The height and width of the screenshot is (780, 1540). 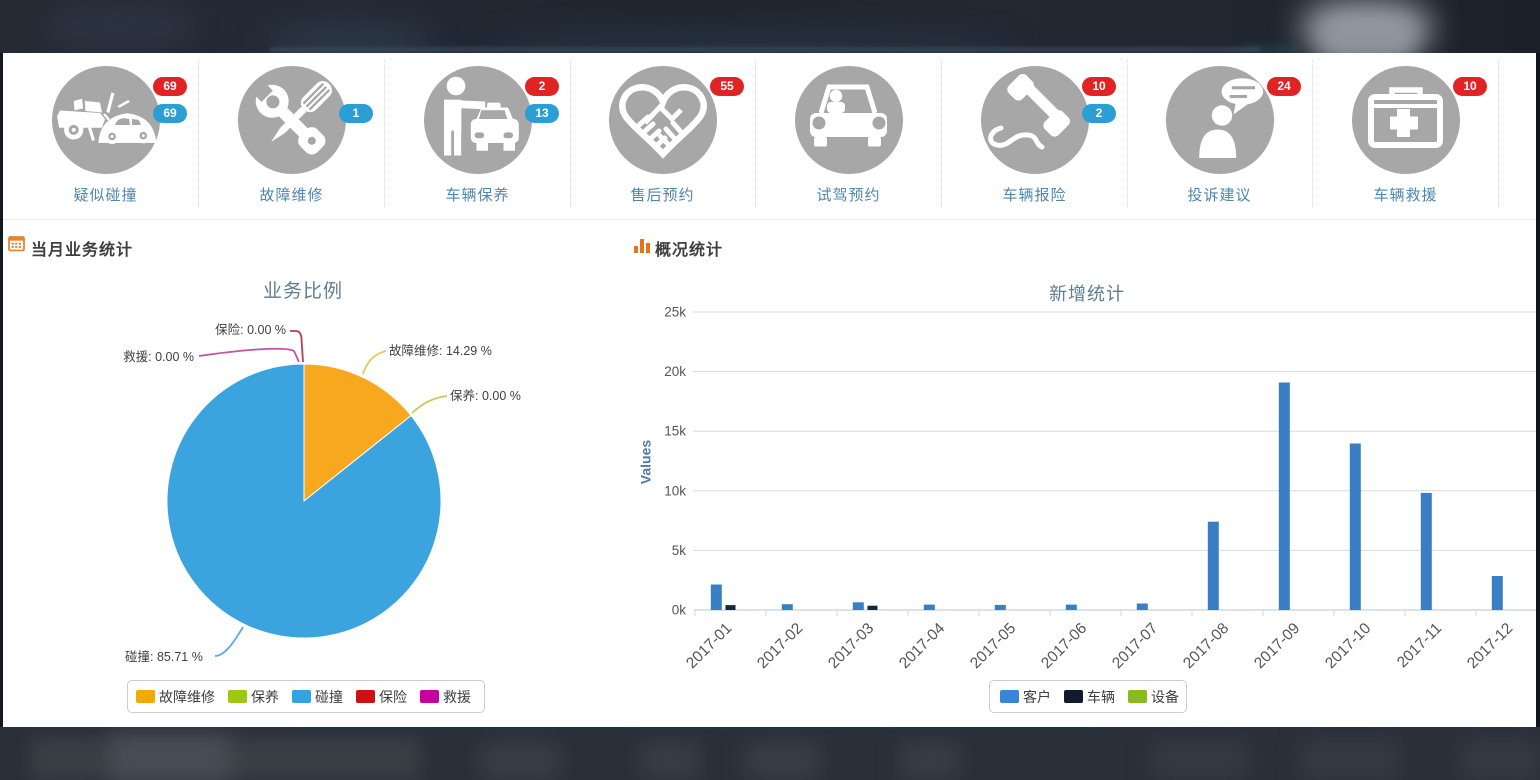 I want to click on svg-text: 救援: 0.00 %, so click(x=158, y=356).